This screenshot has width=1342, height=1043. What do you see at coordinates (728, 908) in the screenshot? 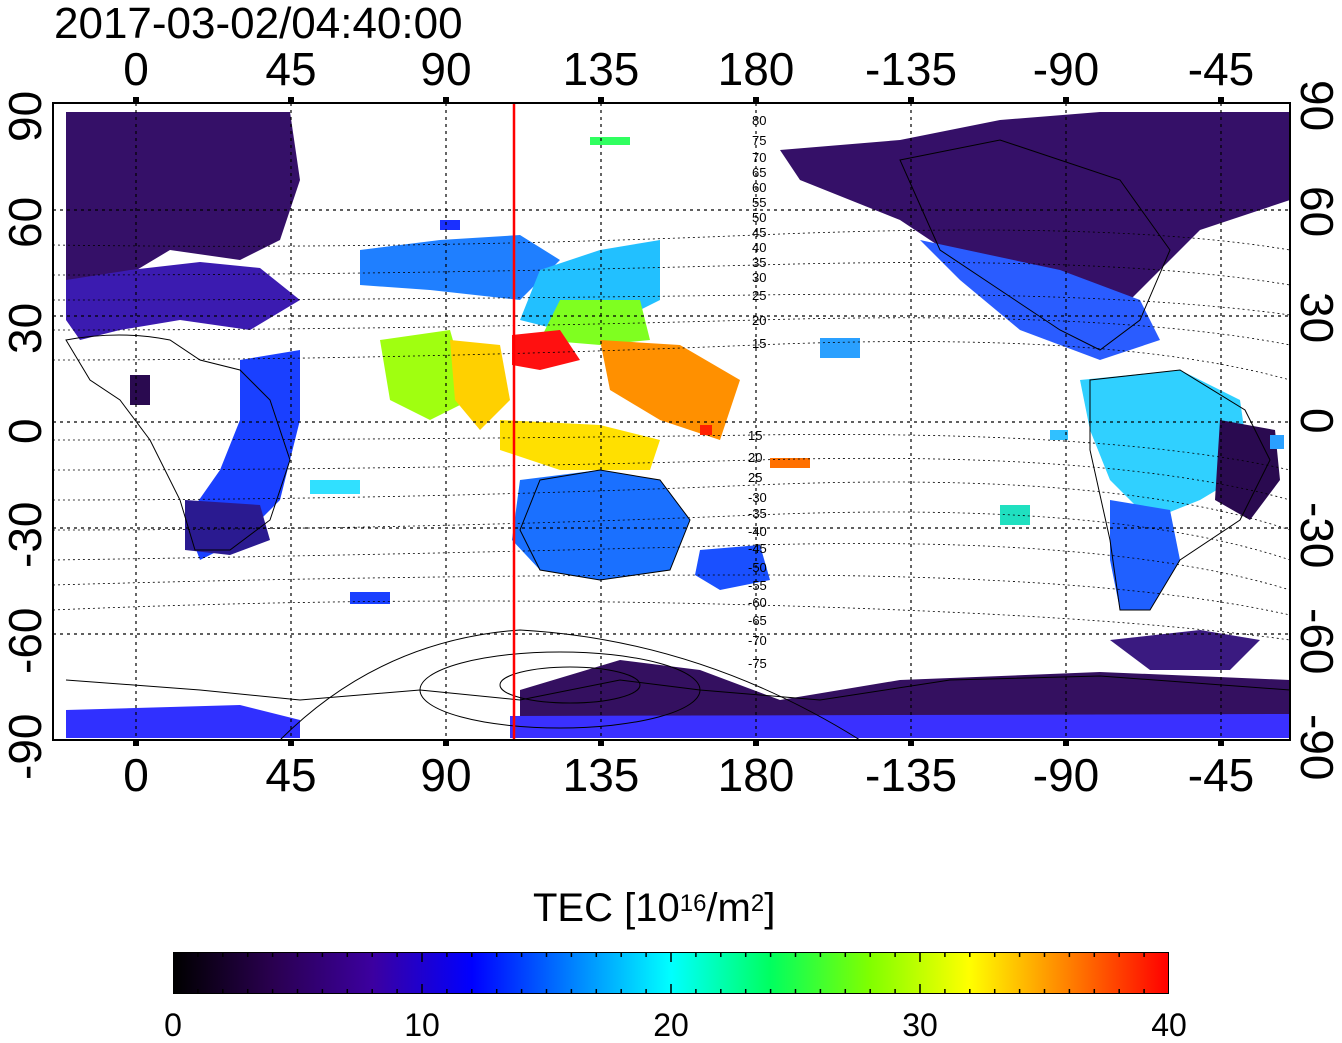
I see `colorbar-title-mid: /m` at bounding box center [728, 908].